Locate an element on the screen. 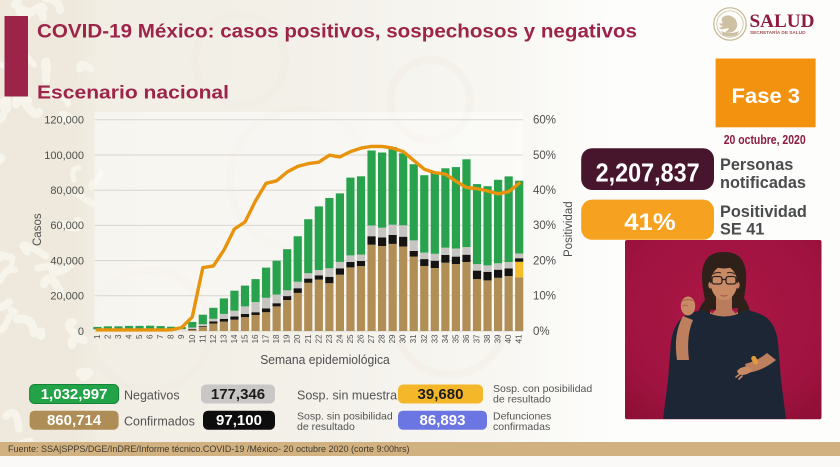 The height and width of the screenshot is (467, 840). svg-text: Personas is located at coordinates (756, 165).